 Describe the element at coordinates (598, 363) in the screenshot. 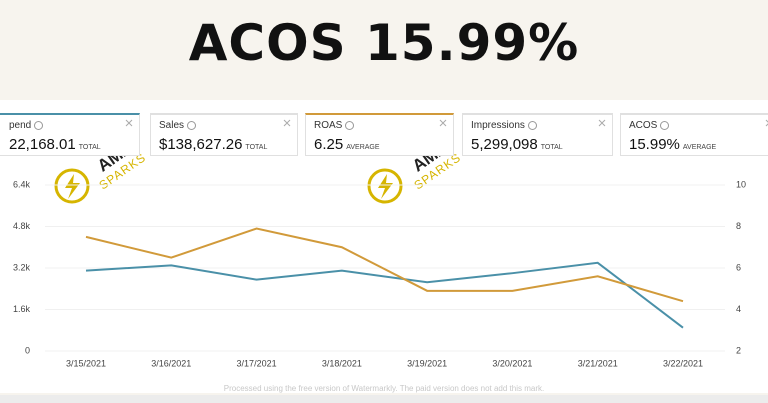

I see `x-tick-label: 3/21/2021` at that location.